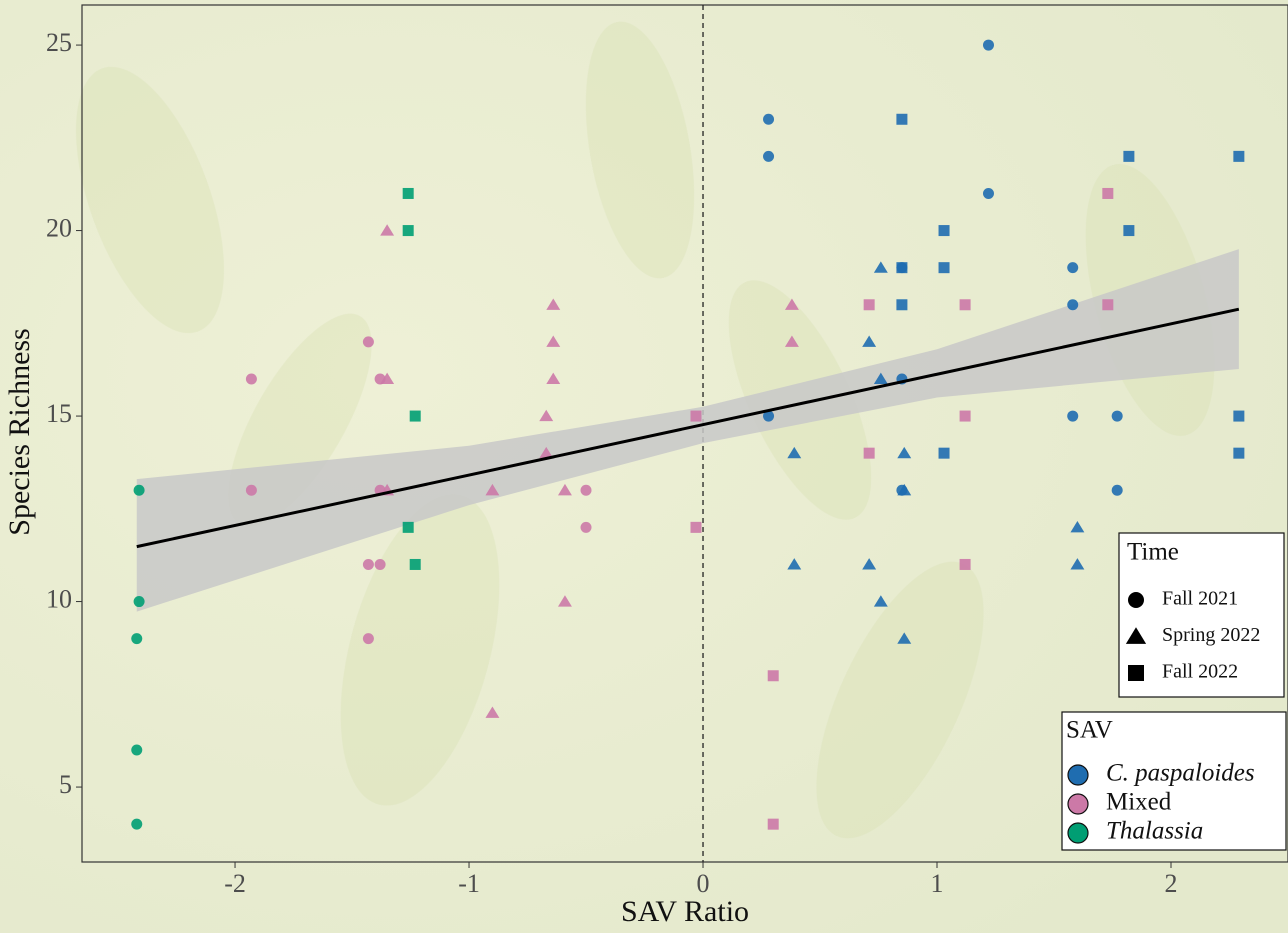 The width and height of the screenshot is (1288, 938). What do you see at coordinates (685, 911) in the screenshot?
I see `x-axis-title: SAV Ratio` at bounding box center [685, 911].